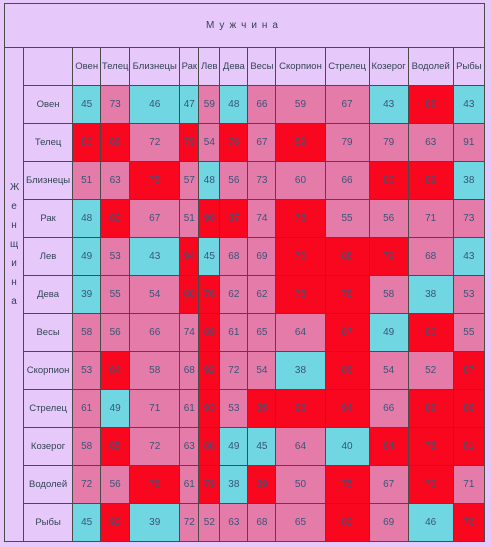 This screenshot has width=491, height=547. Describe the element at coordinates (115, 446) in the screenshot. I see `score-cell: 85` at that location.